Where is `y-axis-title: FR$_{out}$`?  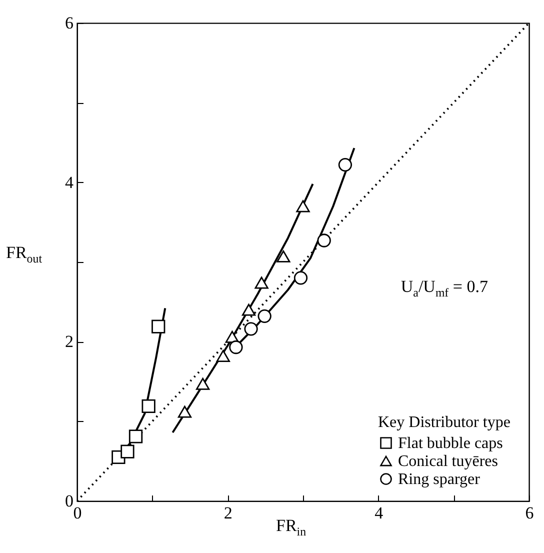
y-axis-title: FR$_{out}$ is located at coordinates (24, 254).